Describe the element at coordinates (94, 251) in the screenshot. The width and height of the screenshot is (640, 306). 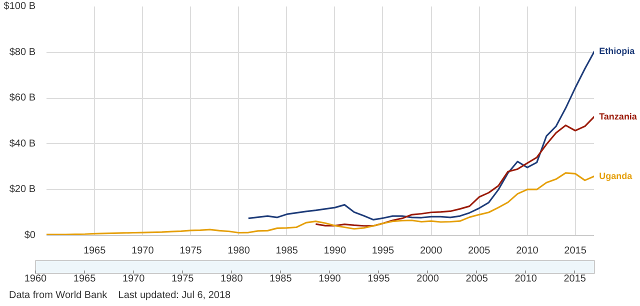
I see `x-tick-label: 1965` at that location.